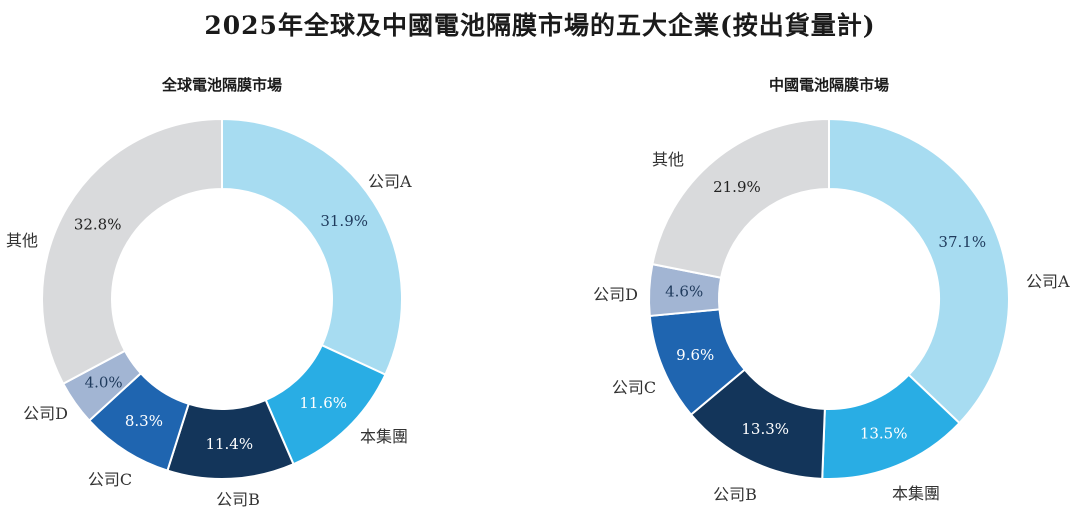 The width and height of the screenshot is (1080, 516). What do you see at coordinates (221, 85) in the screenshot?
I see `chart-global-title: 全球電池隔膜市場` at bounding box center [221, 85].